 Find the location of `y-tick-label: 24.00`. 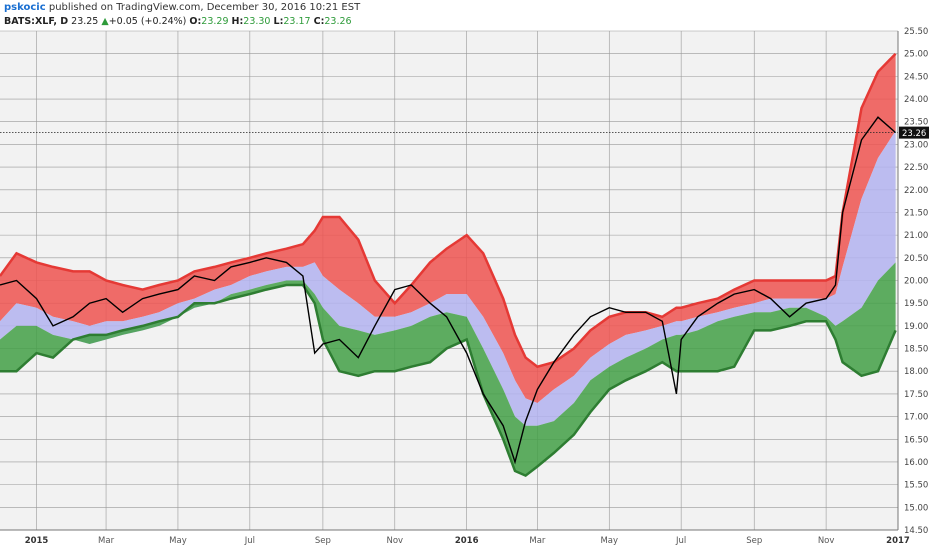

y-tick-label: 24.00 is located at coordinates (916, 100).